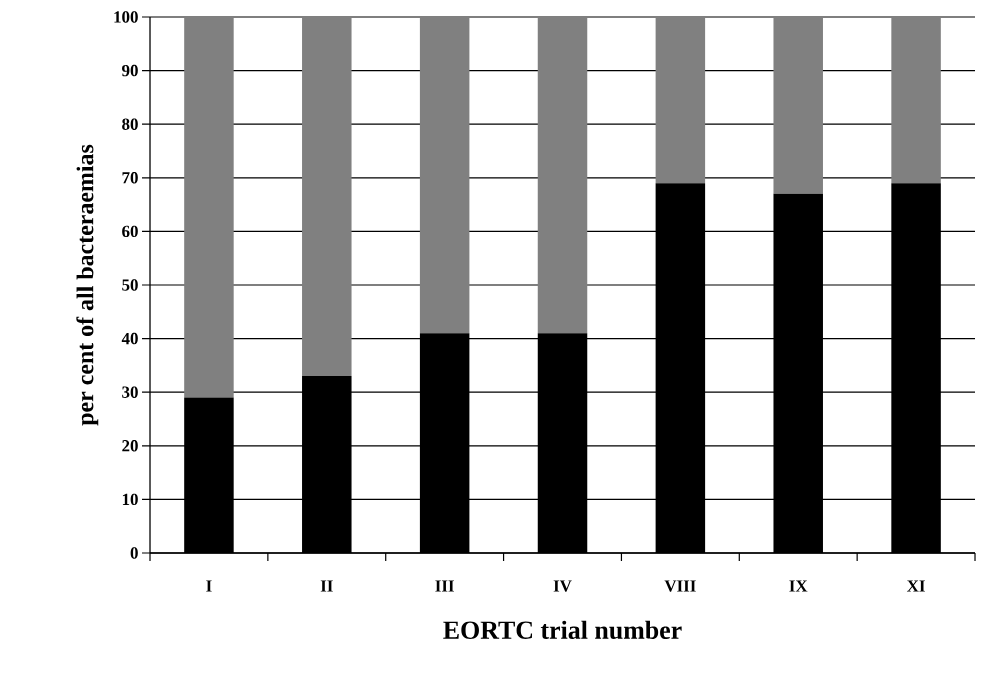  I want to click on y-tick-label: 100, so click(126, 17).